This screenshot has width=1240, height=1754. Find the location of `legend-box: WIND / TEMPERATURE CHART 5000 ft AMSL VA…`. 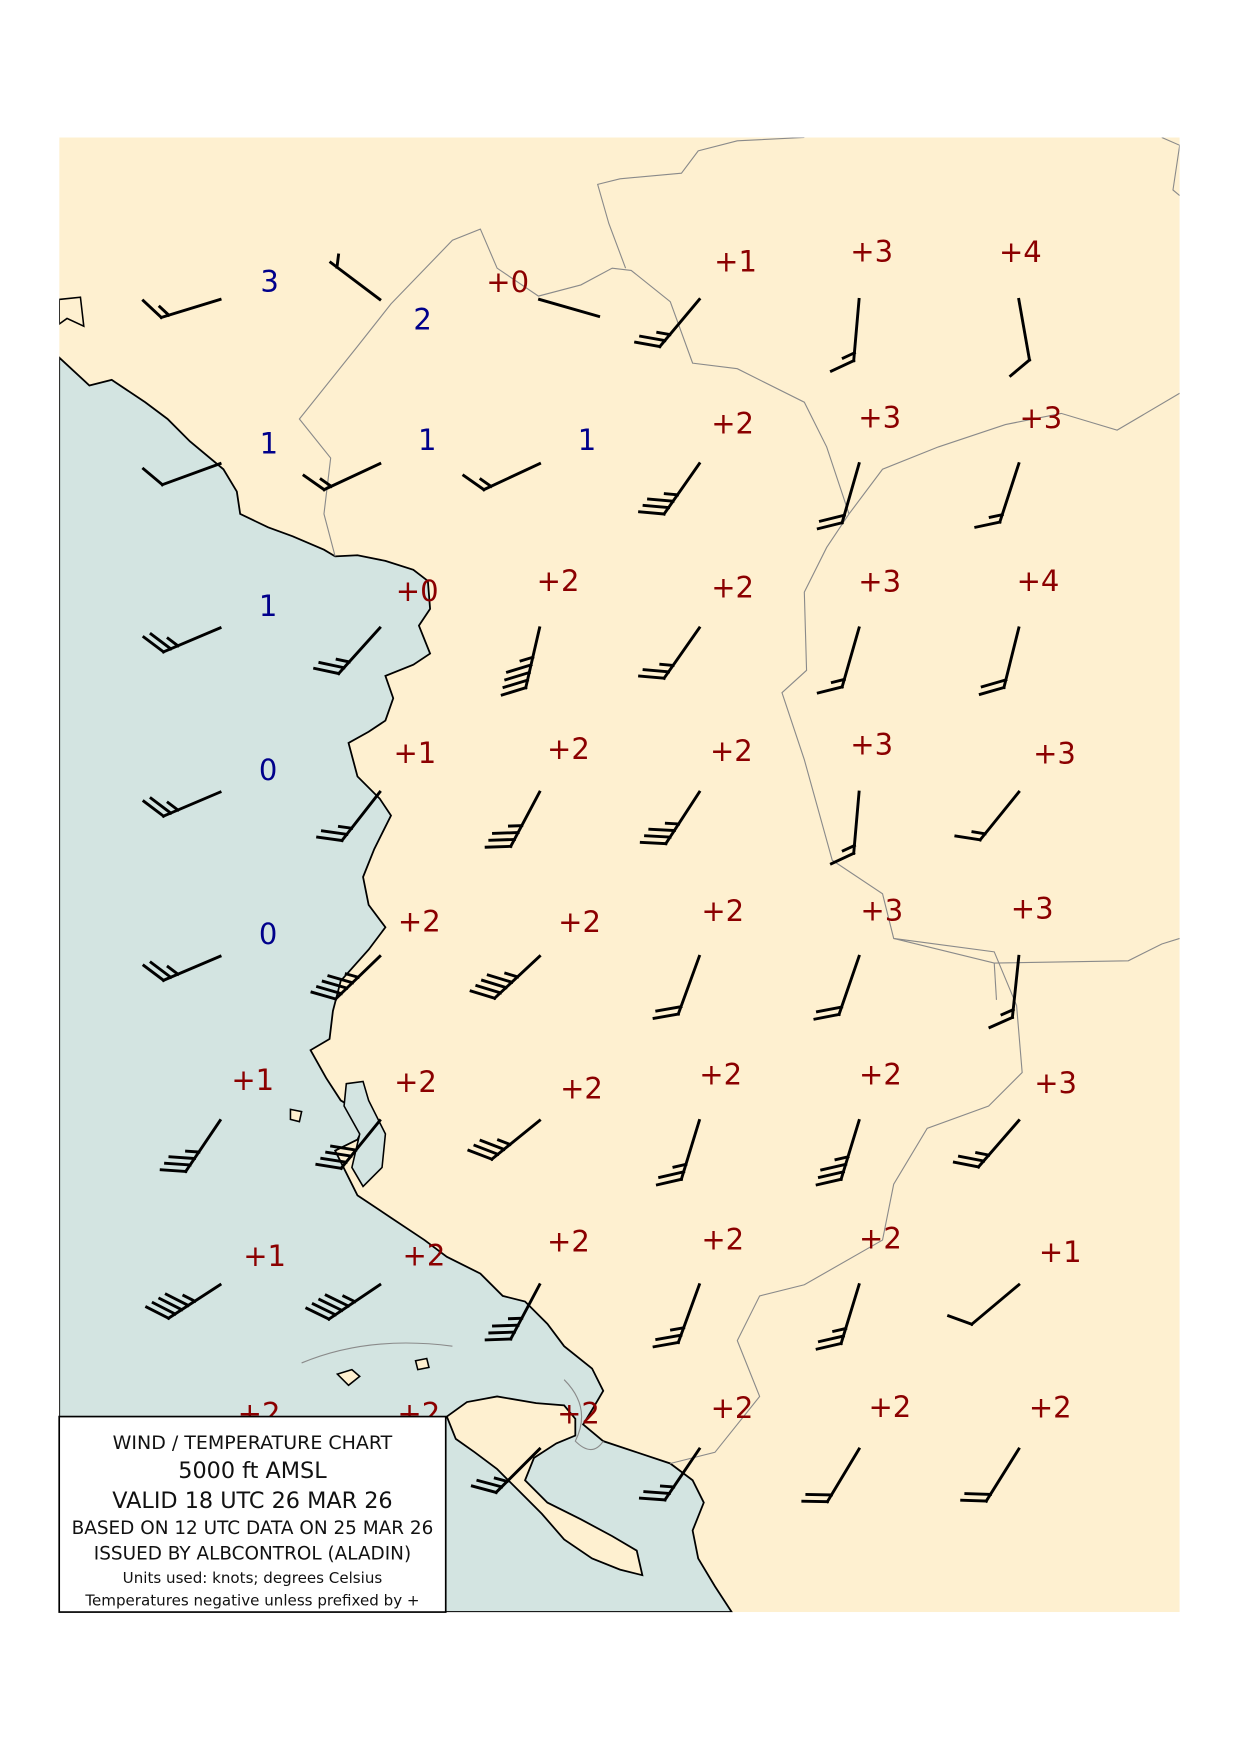

legend-box: WIND / TEMPERATURE CHART 5000 ft AMSL VA… is located at coordinates (252, 1514).